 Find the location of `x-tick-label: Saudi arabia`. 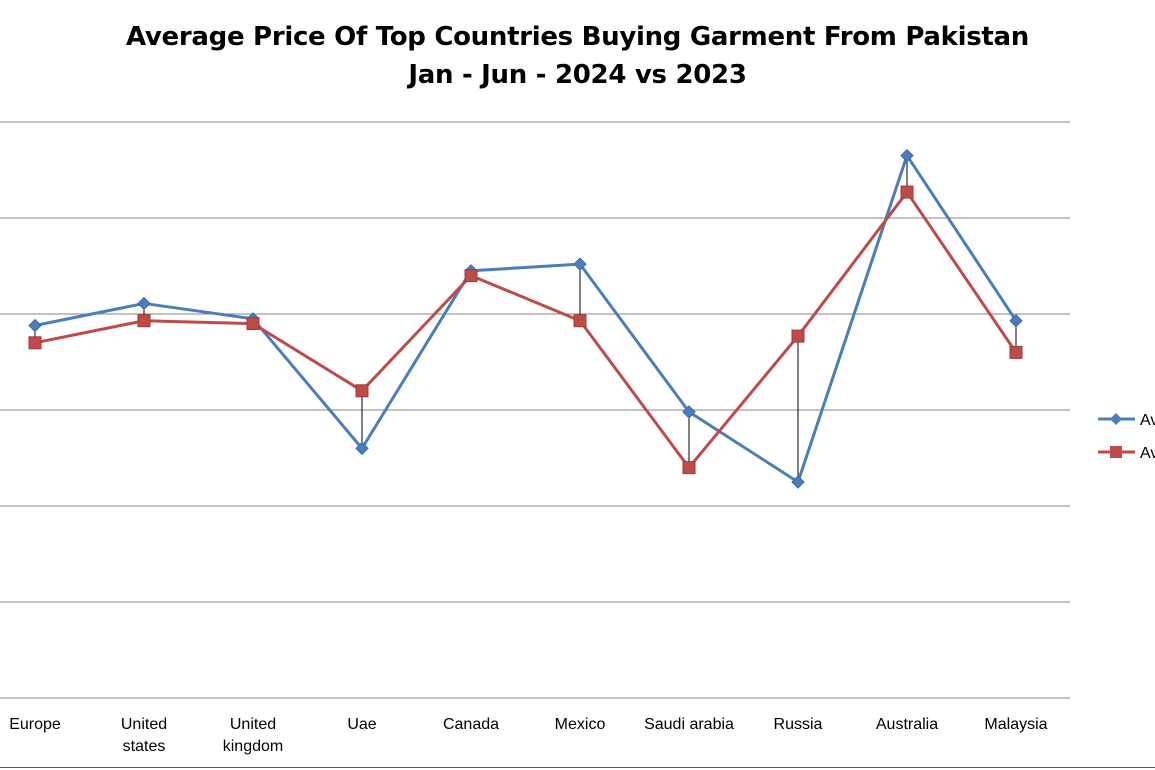

x-tick-label: Saudi arabia is located at coordinates (689, 724).